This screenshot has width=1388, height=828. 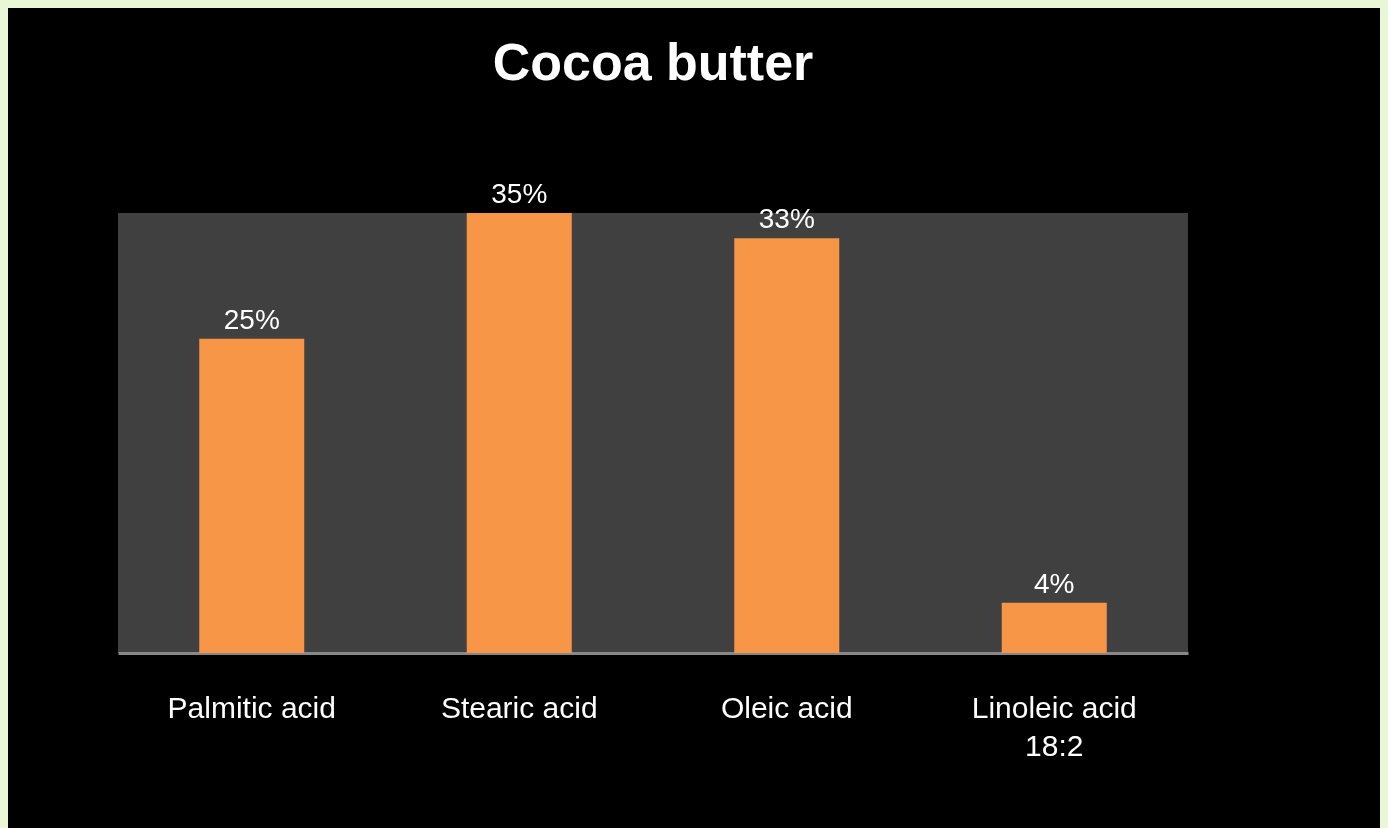 I want to click on data-label: 25%, so click(x=251, y=319).